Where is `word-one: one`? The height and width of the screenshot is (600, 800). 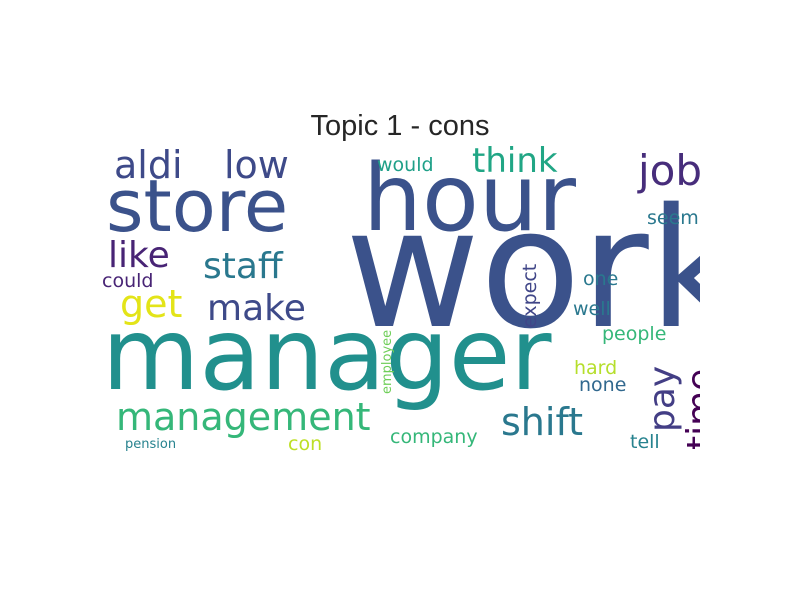
word-one: one is located at coordinates (601, 279).